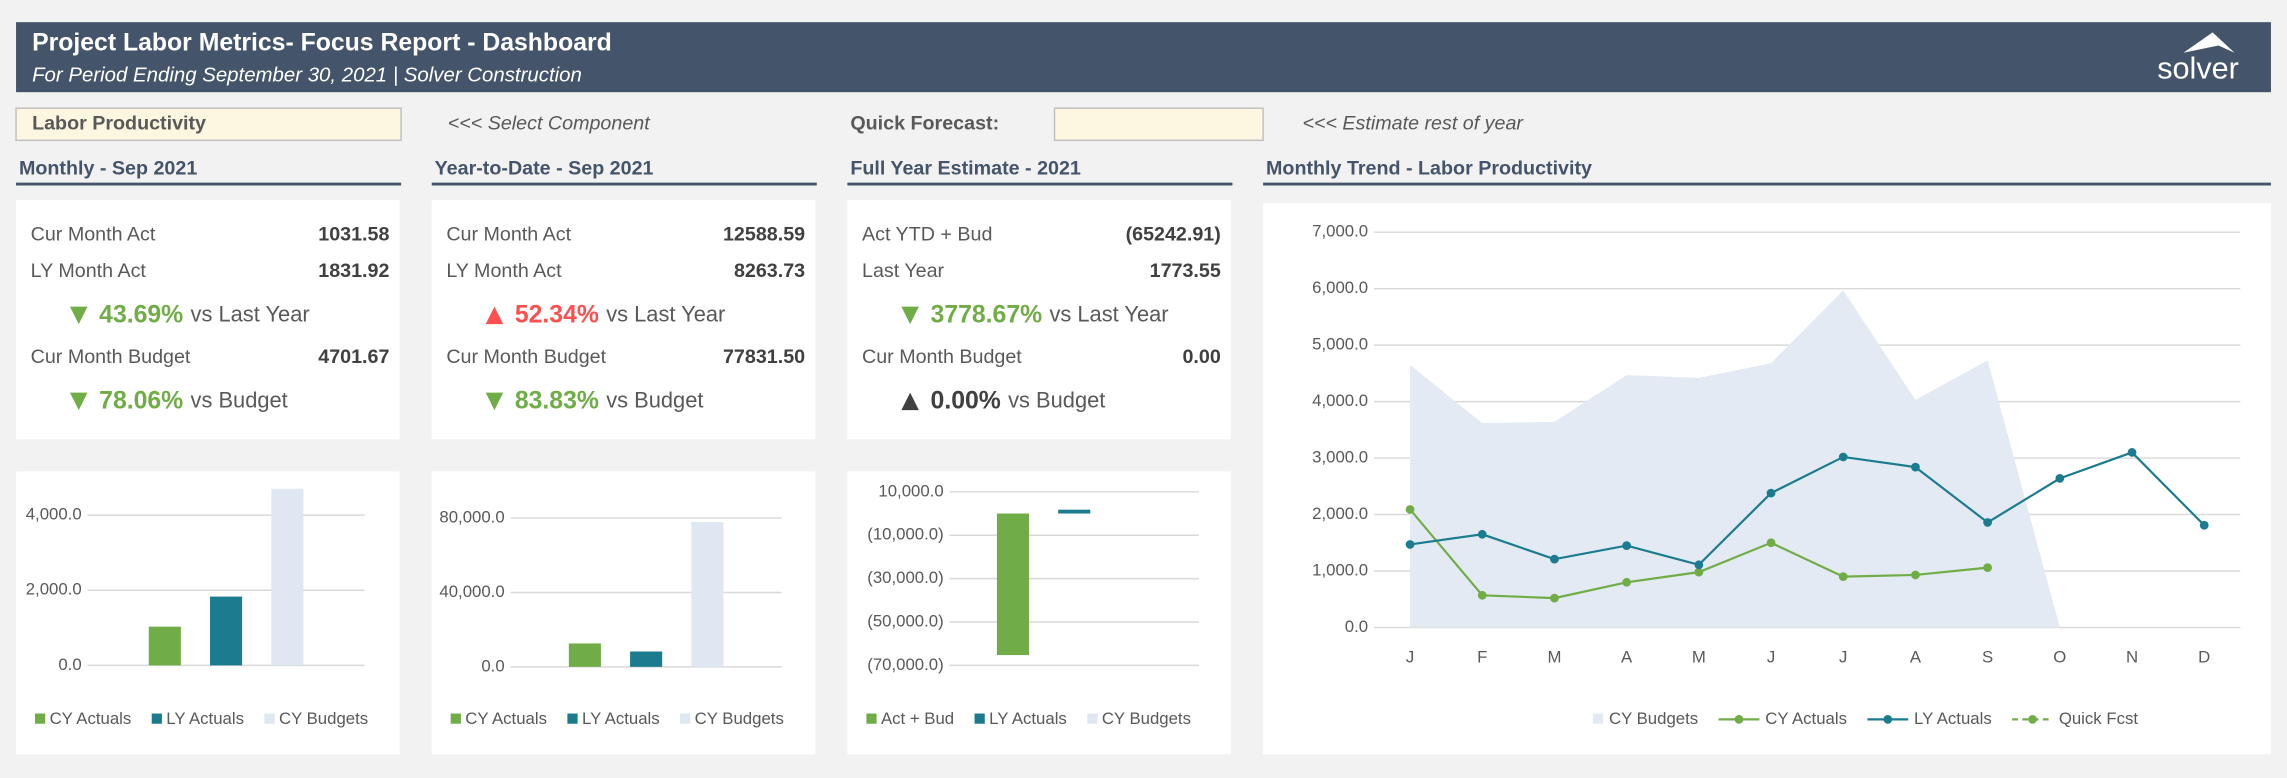  Describe the element at coordinates (2198, 68) in the screenshot. I see `logo-text: solver` at that location.